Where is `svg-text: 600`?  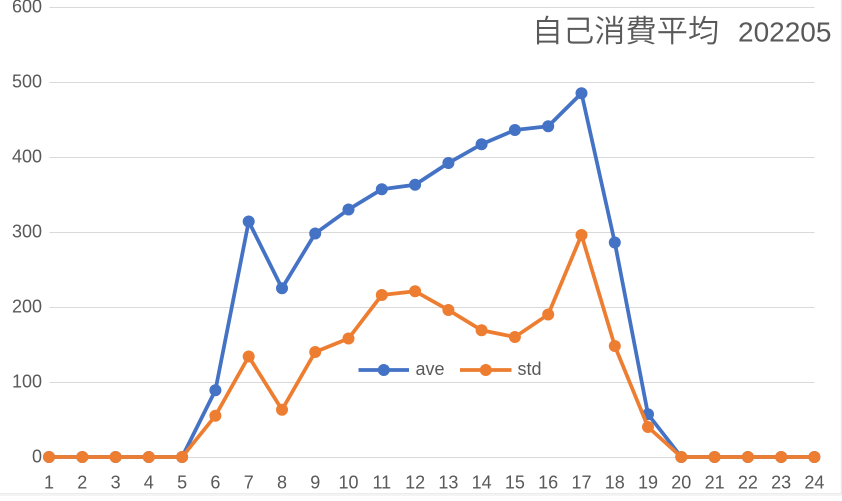 svg-text: 600 is located at coordinates (27, 8).